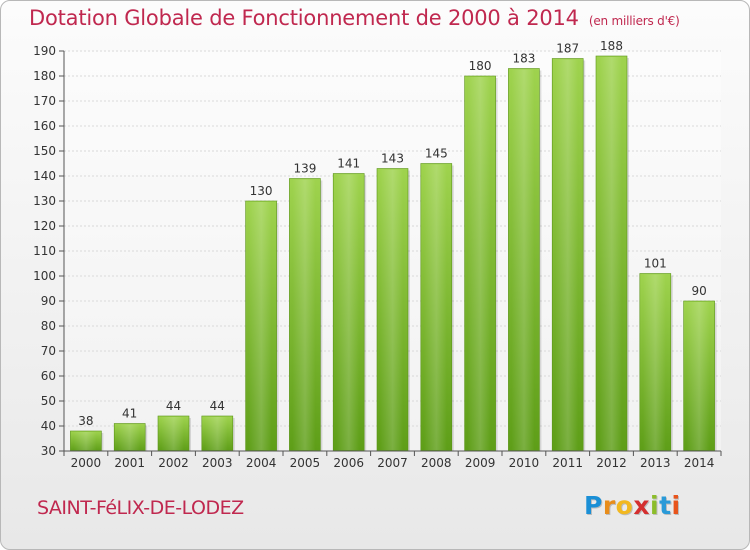 This screenshot has width=750, height=550. Describe the element at coordinates (593, 505) in the screenshot. I see `logo-letter: P` at that location.